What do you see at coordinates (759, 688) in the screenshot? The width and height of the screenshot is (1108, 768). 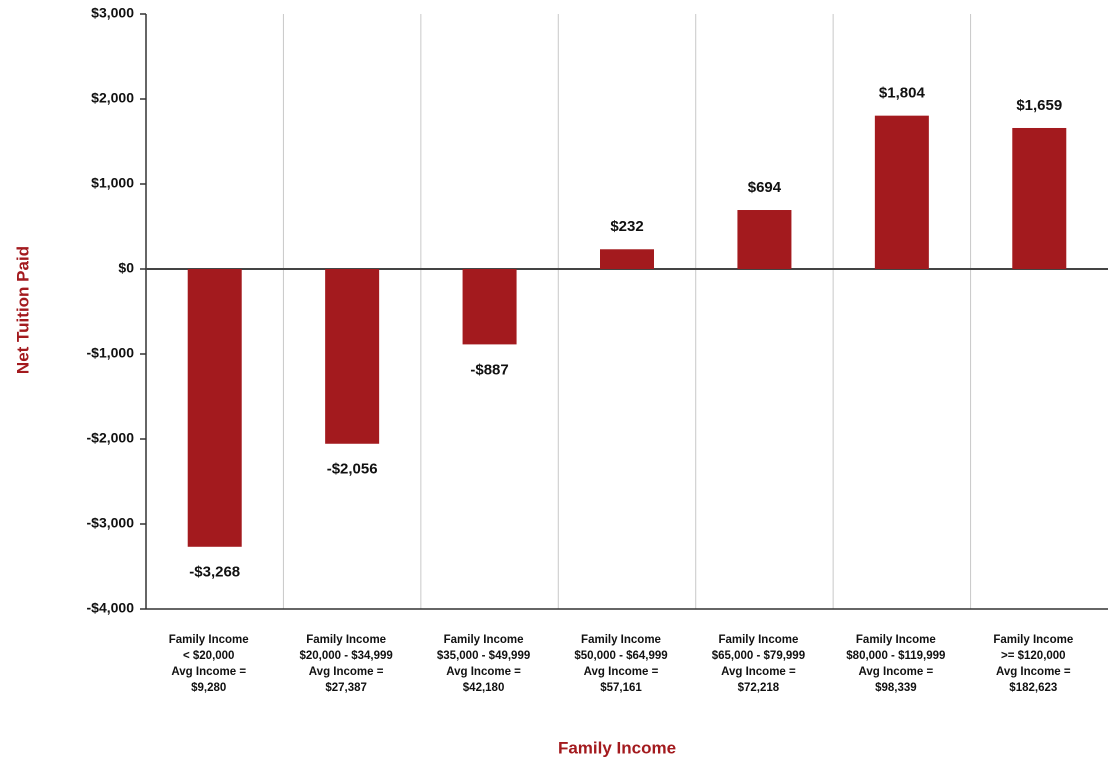 I see `x-tick-label: $72,218` at bounding box center [759, 688].